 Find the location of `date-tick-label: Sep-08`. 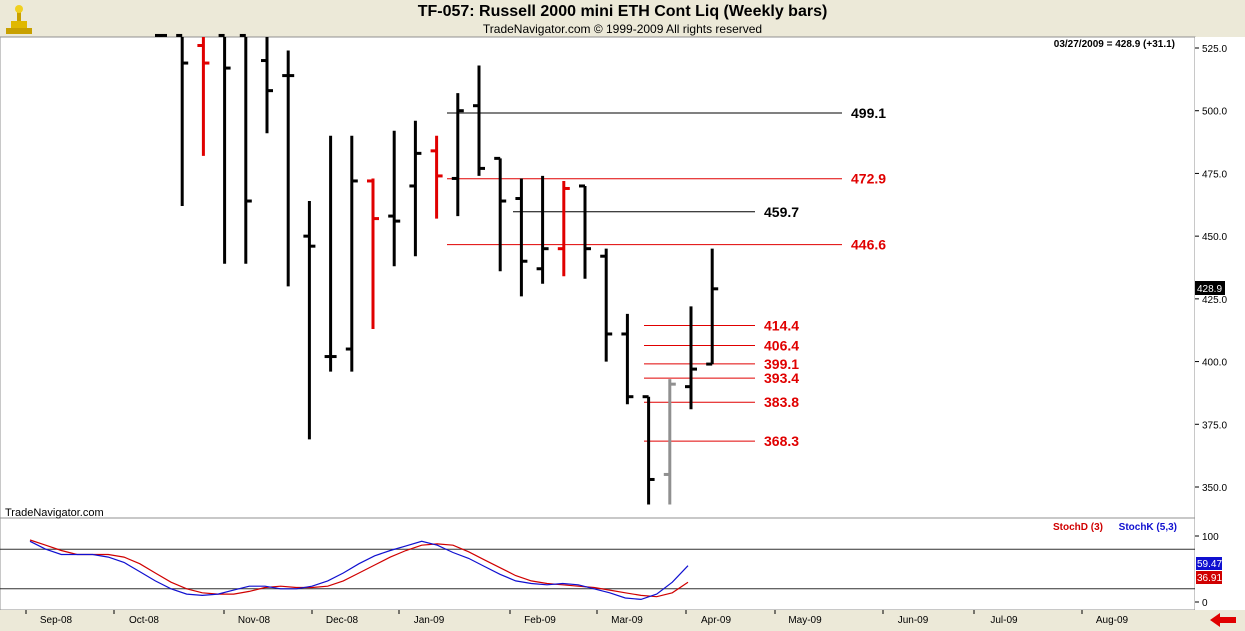

date-tick-label: Sep-08 is located at coordinates (56, 620).